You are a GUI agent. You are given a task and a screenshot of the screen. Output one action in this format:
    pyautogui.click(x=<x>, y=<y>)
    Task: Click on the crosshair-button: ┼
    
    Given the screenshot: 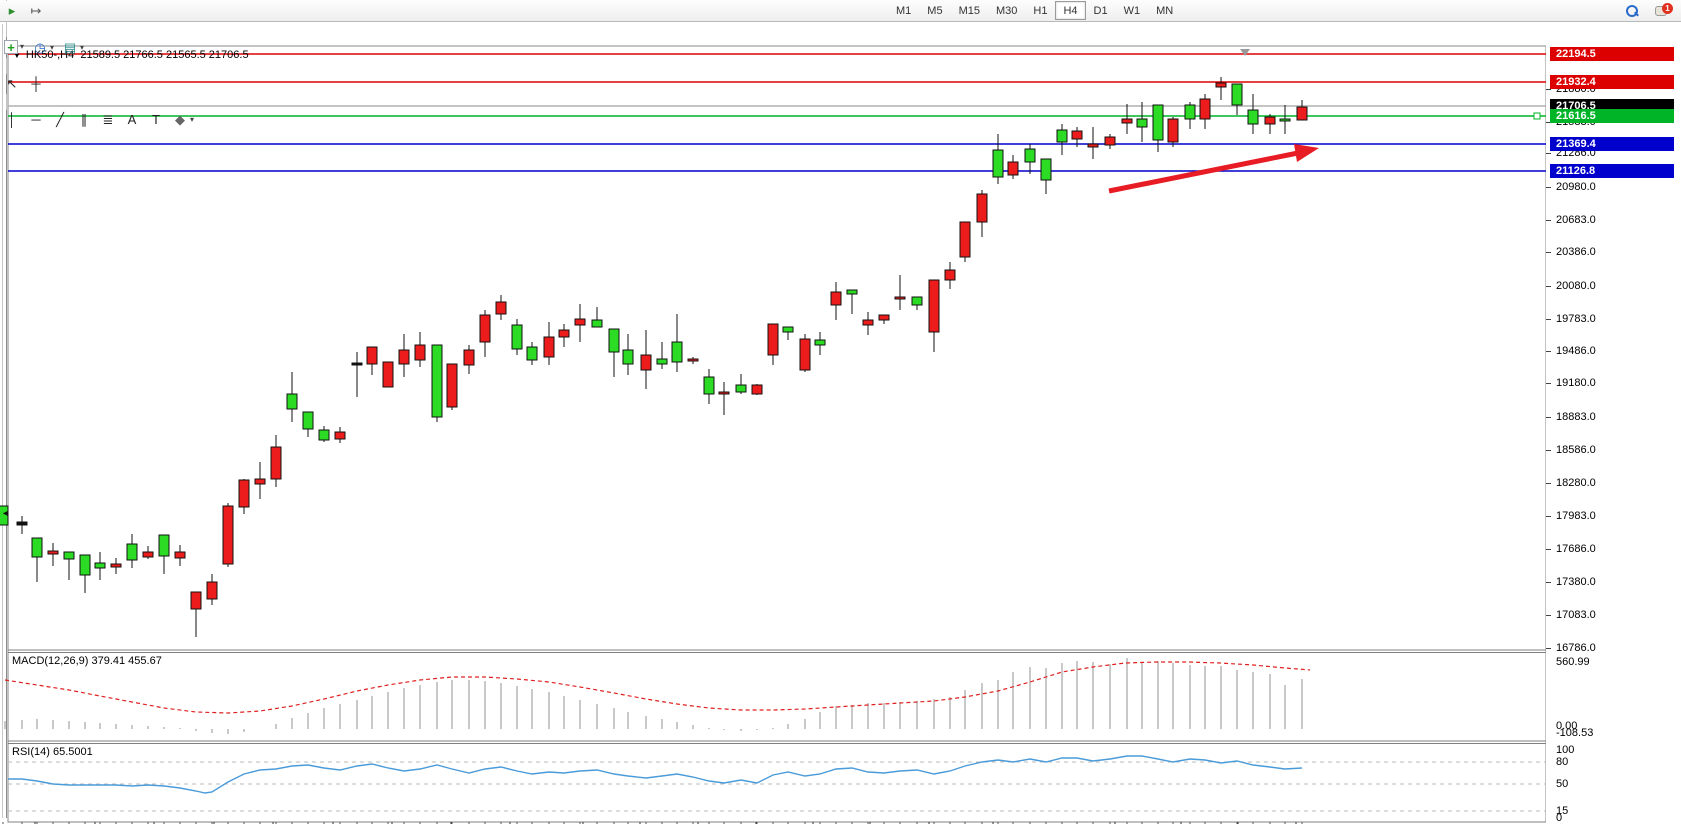 What is the action you would take?
    pyautogui.click(x=36, y=84)
    